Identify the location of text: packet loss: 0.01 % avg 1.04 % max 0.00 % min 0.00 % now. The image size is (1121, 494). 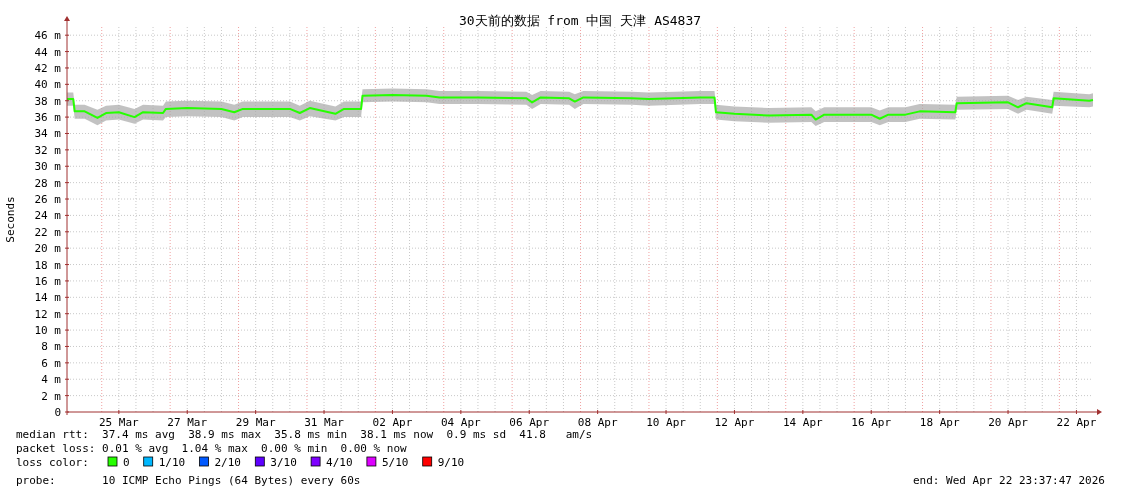
(212, 448).